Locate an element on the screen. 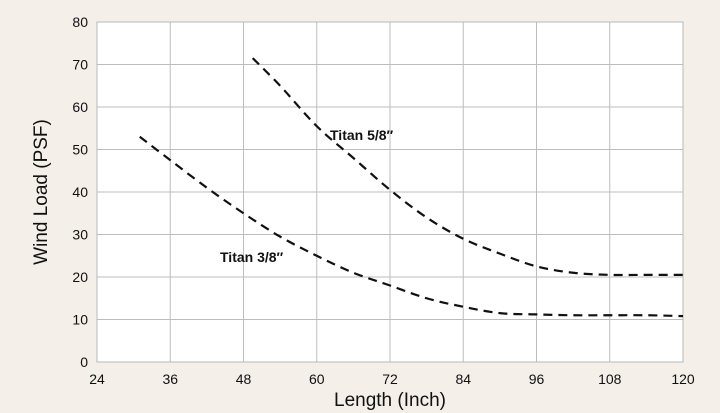 This screenshot has width=720, height=413. x-axis-title: Length (Inch) is located at coordinates (390, 400).